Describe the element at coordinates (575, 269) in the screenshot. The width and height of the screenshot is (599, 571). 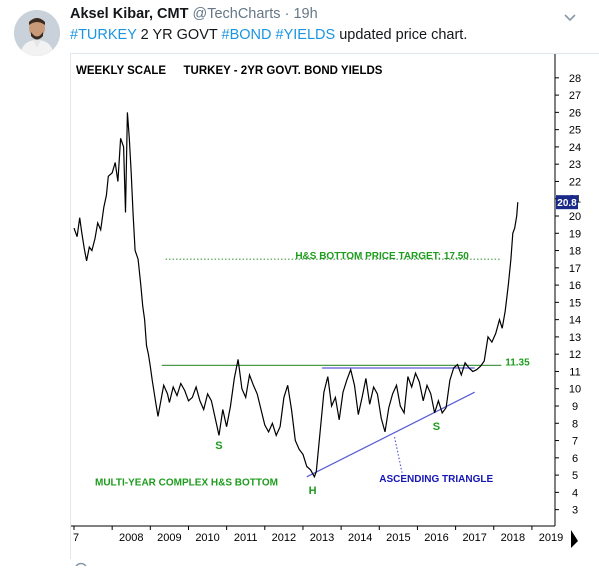
I see `y-tick-label: 17` at that location.